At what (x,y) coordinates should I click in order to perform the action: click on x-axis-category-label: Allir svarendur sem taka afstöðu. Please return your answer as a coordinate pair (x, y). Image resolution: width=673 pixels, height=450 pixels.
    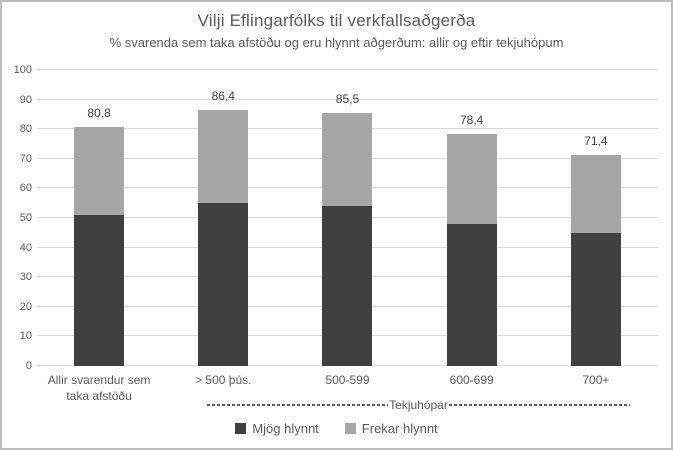
    Looking at the image, I should click on (99, 388).